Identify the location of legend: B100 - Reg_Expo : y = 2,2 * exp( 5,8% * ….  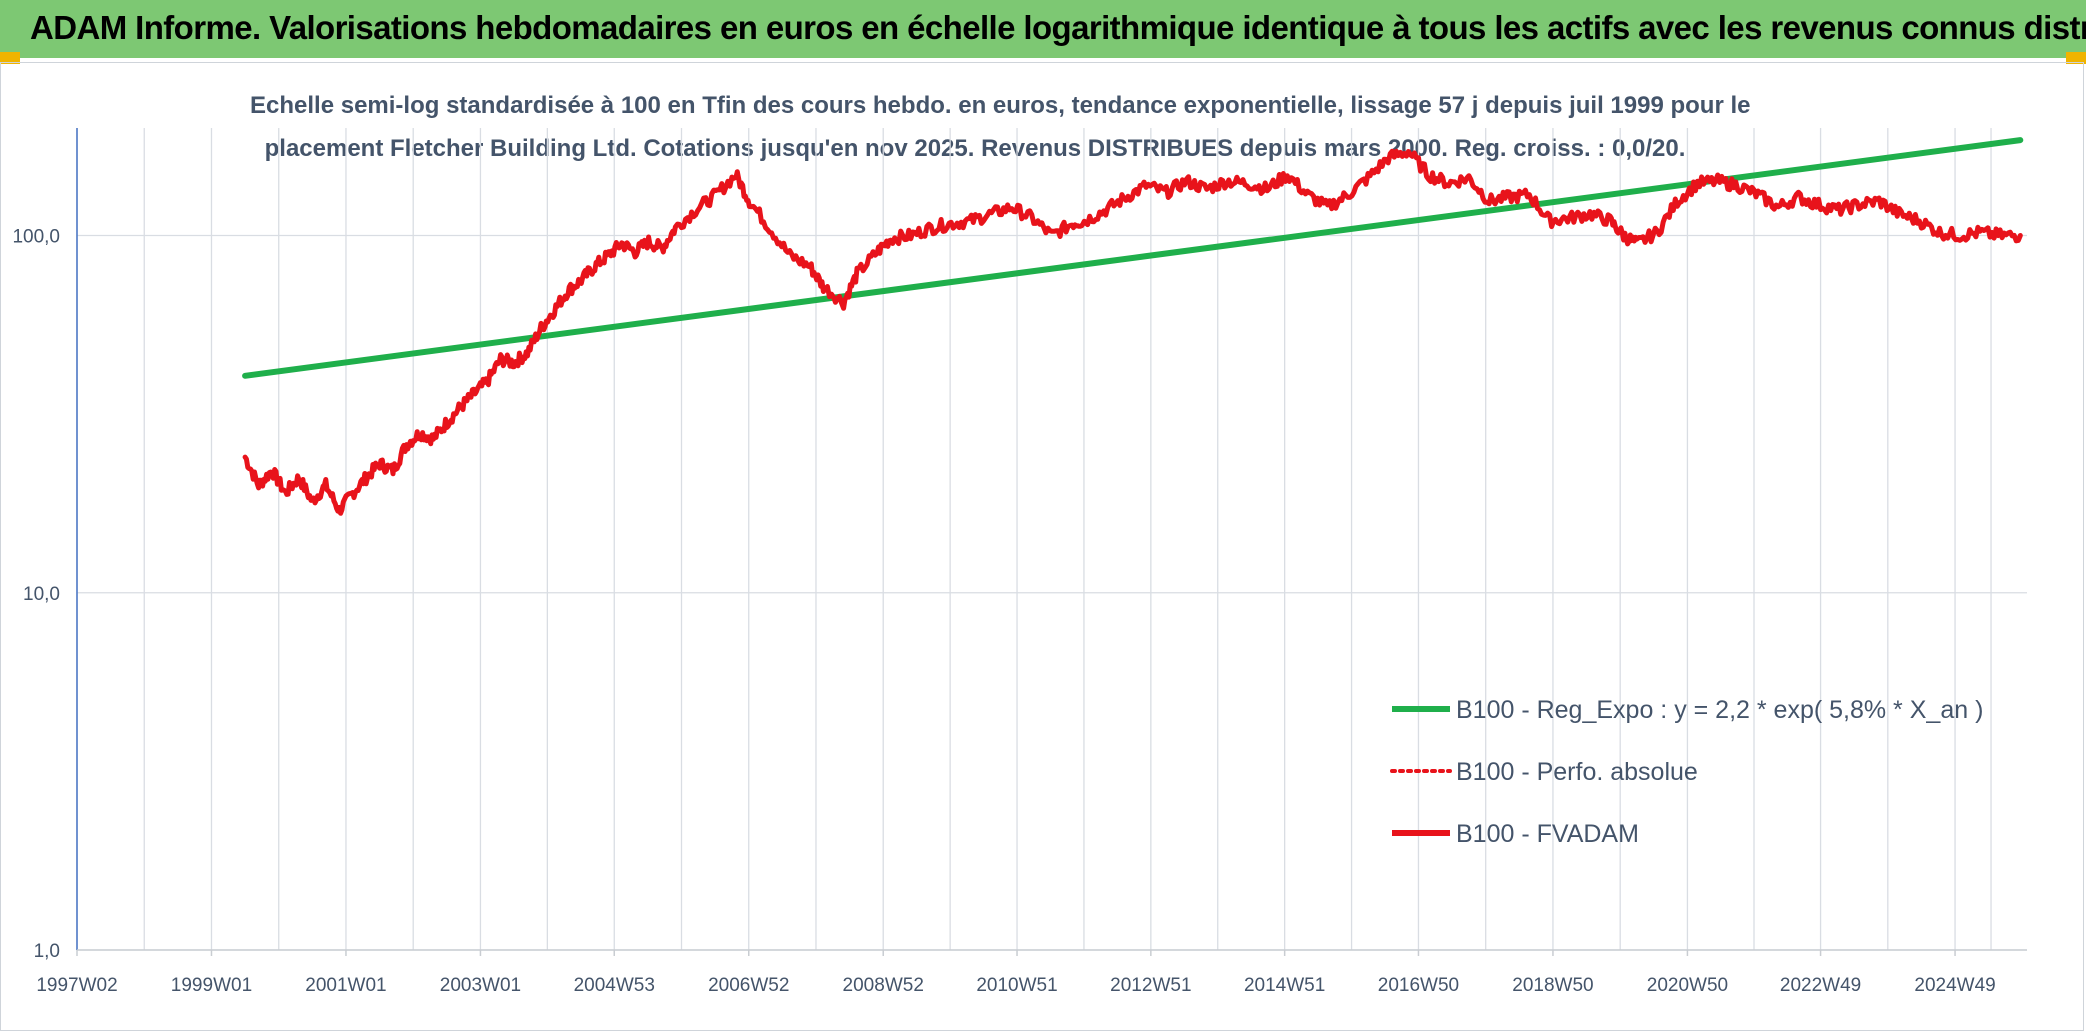
(1686, 772).